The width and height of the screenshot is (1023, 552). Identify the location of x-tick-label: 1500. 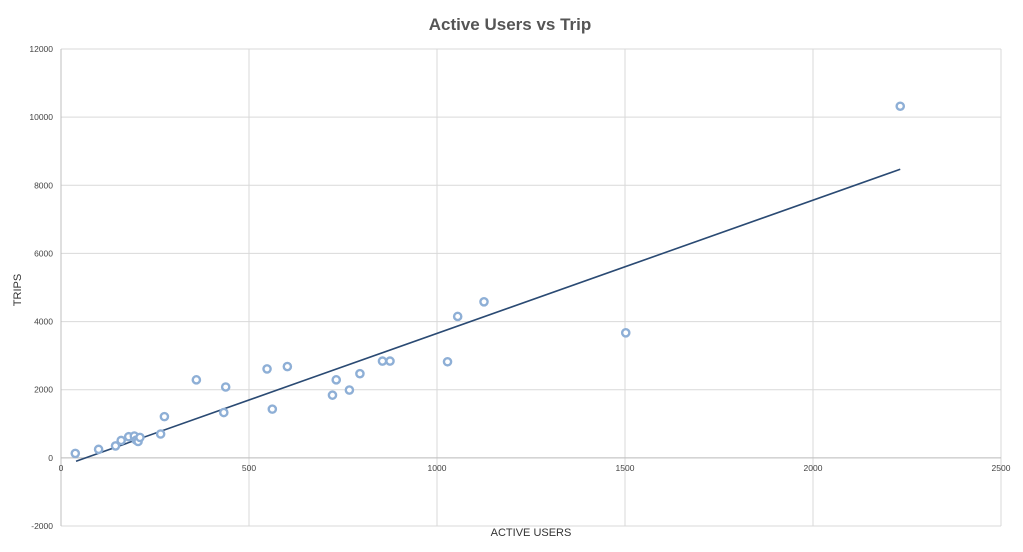
(625, 468).